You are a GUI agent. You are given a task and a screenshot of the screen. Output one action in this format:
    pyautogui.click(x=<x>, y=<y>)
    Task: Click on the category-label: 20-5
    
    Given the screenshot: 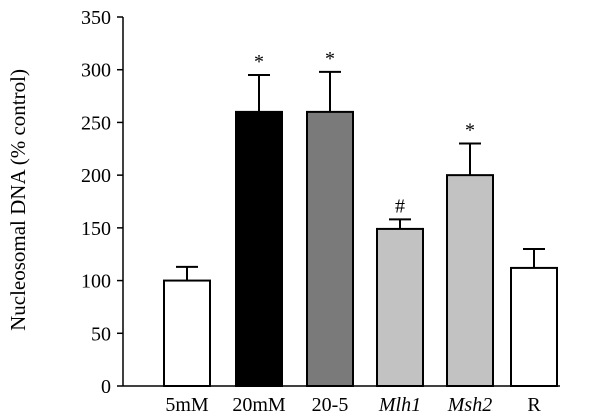 What is the action you would take?
    pyautogui.click(x=330, y=405)
    